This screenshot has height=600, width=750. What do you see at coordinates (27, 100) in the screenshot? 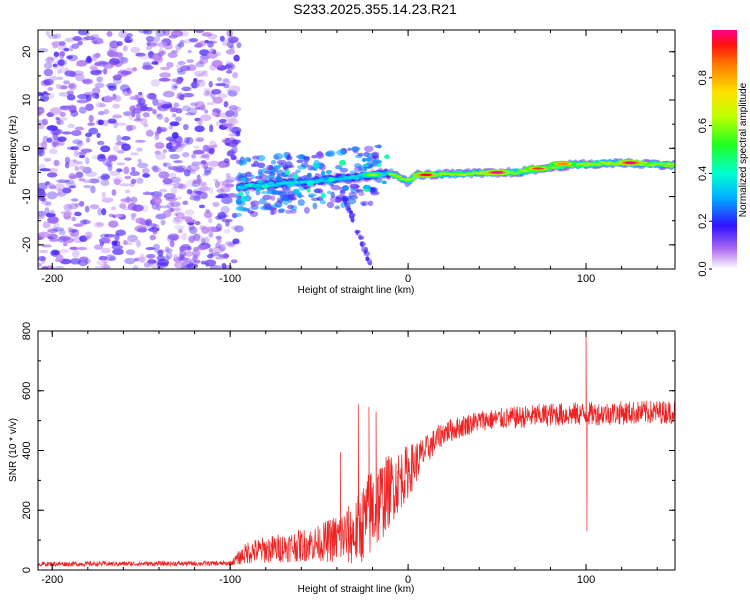
I see `spectrogram-ytick-label: 10` at bounding box center [27, 100].